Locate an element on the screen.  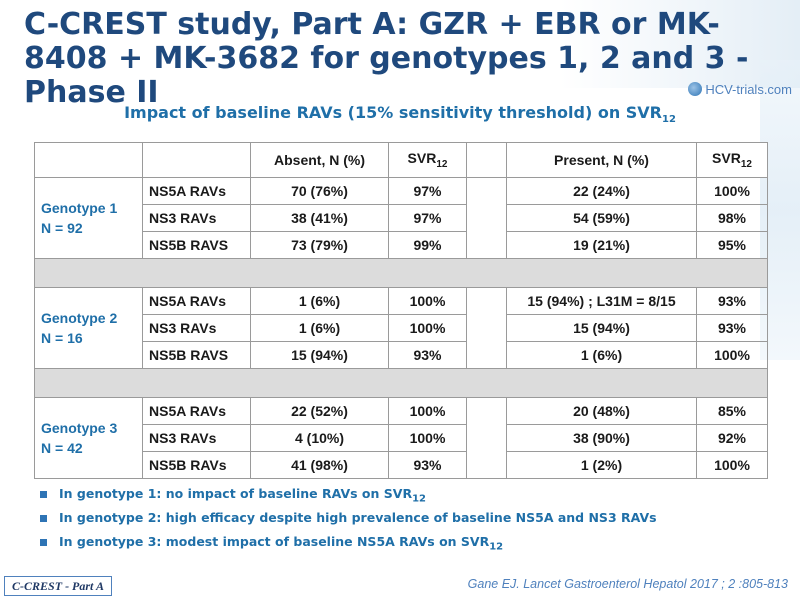
study-tag: C-CREST - Part A is located at coordinates (58, 586).